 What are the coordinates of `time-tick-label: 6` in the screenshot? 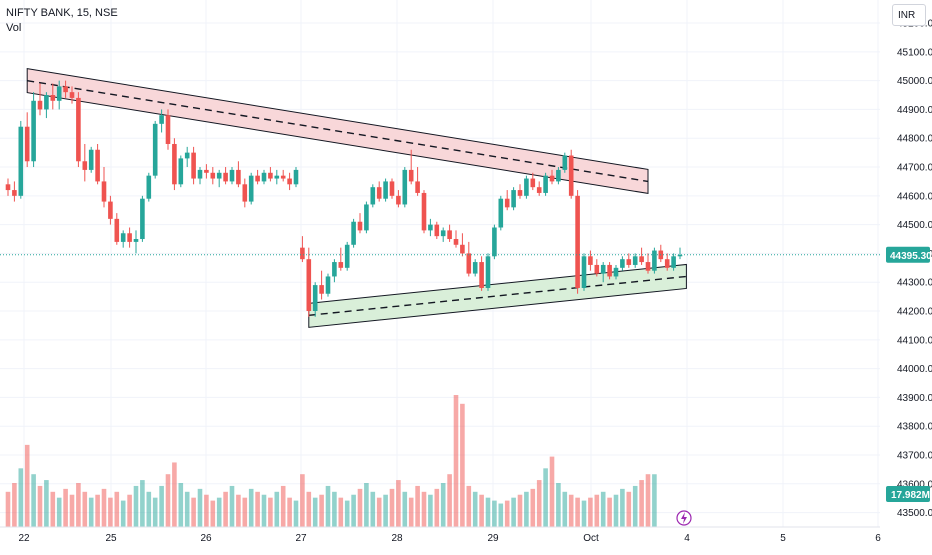 It's located at (878, 538).